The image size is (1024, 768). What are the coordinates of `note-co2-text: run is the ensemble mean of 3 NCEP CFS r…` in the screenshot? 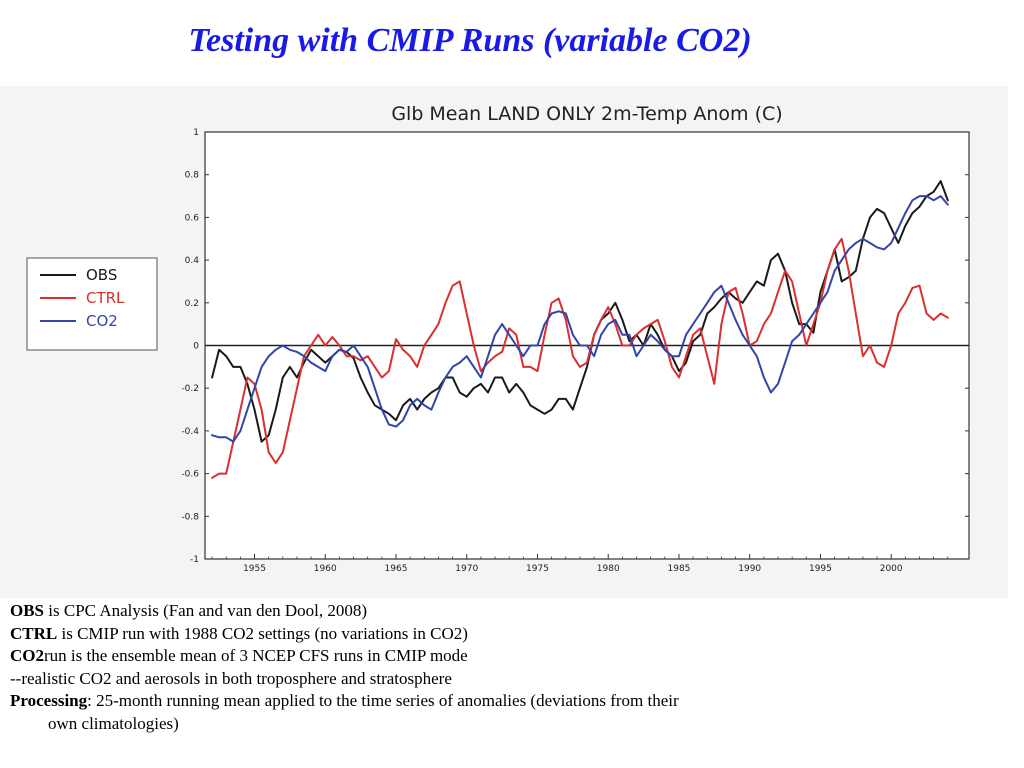 It's located at (256, 655).